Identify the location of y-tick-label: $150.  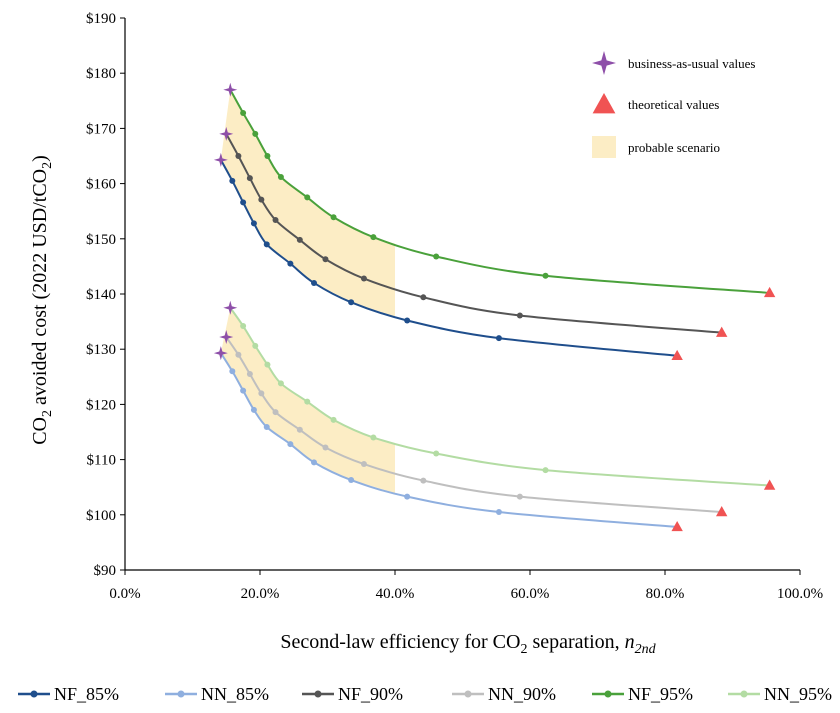
(101, 240).